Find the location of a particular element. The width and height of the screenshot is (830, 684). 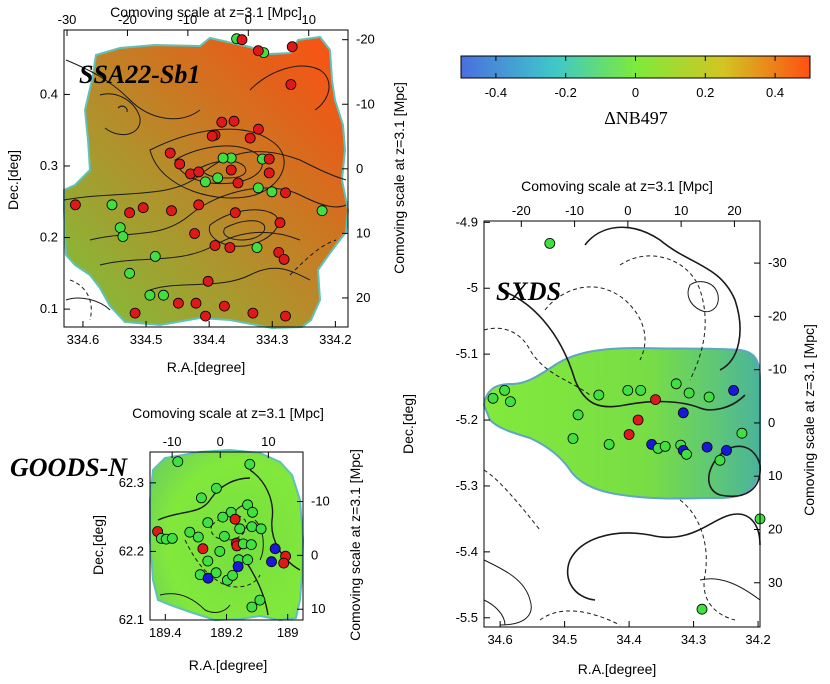

sxds-right-axis-title: Comoving scale at z=3.1 [Mpc] is located at coordinates (809, 420).